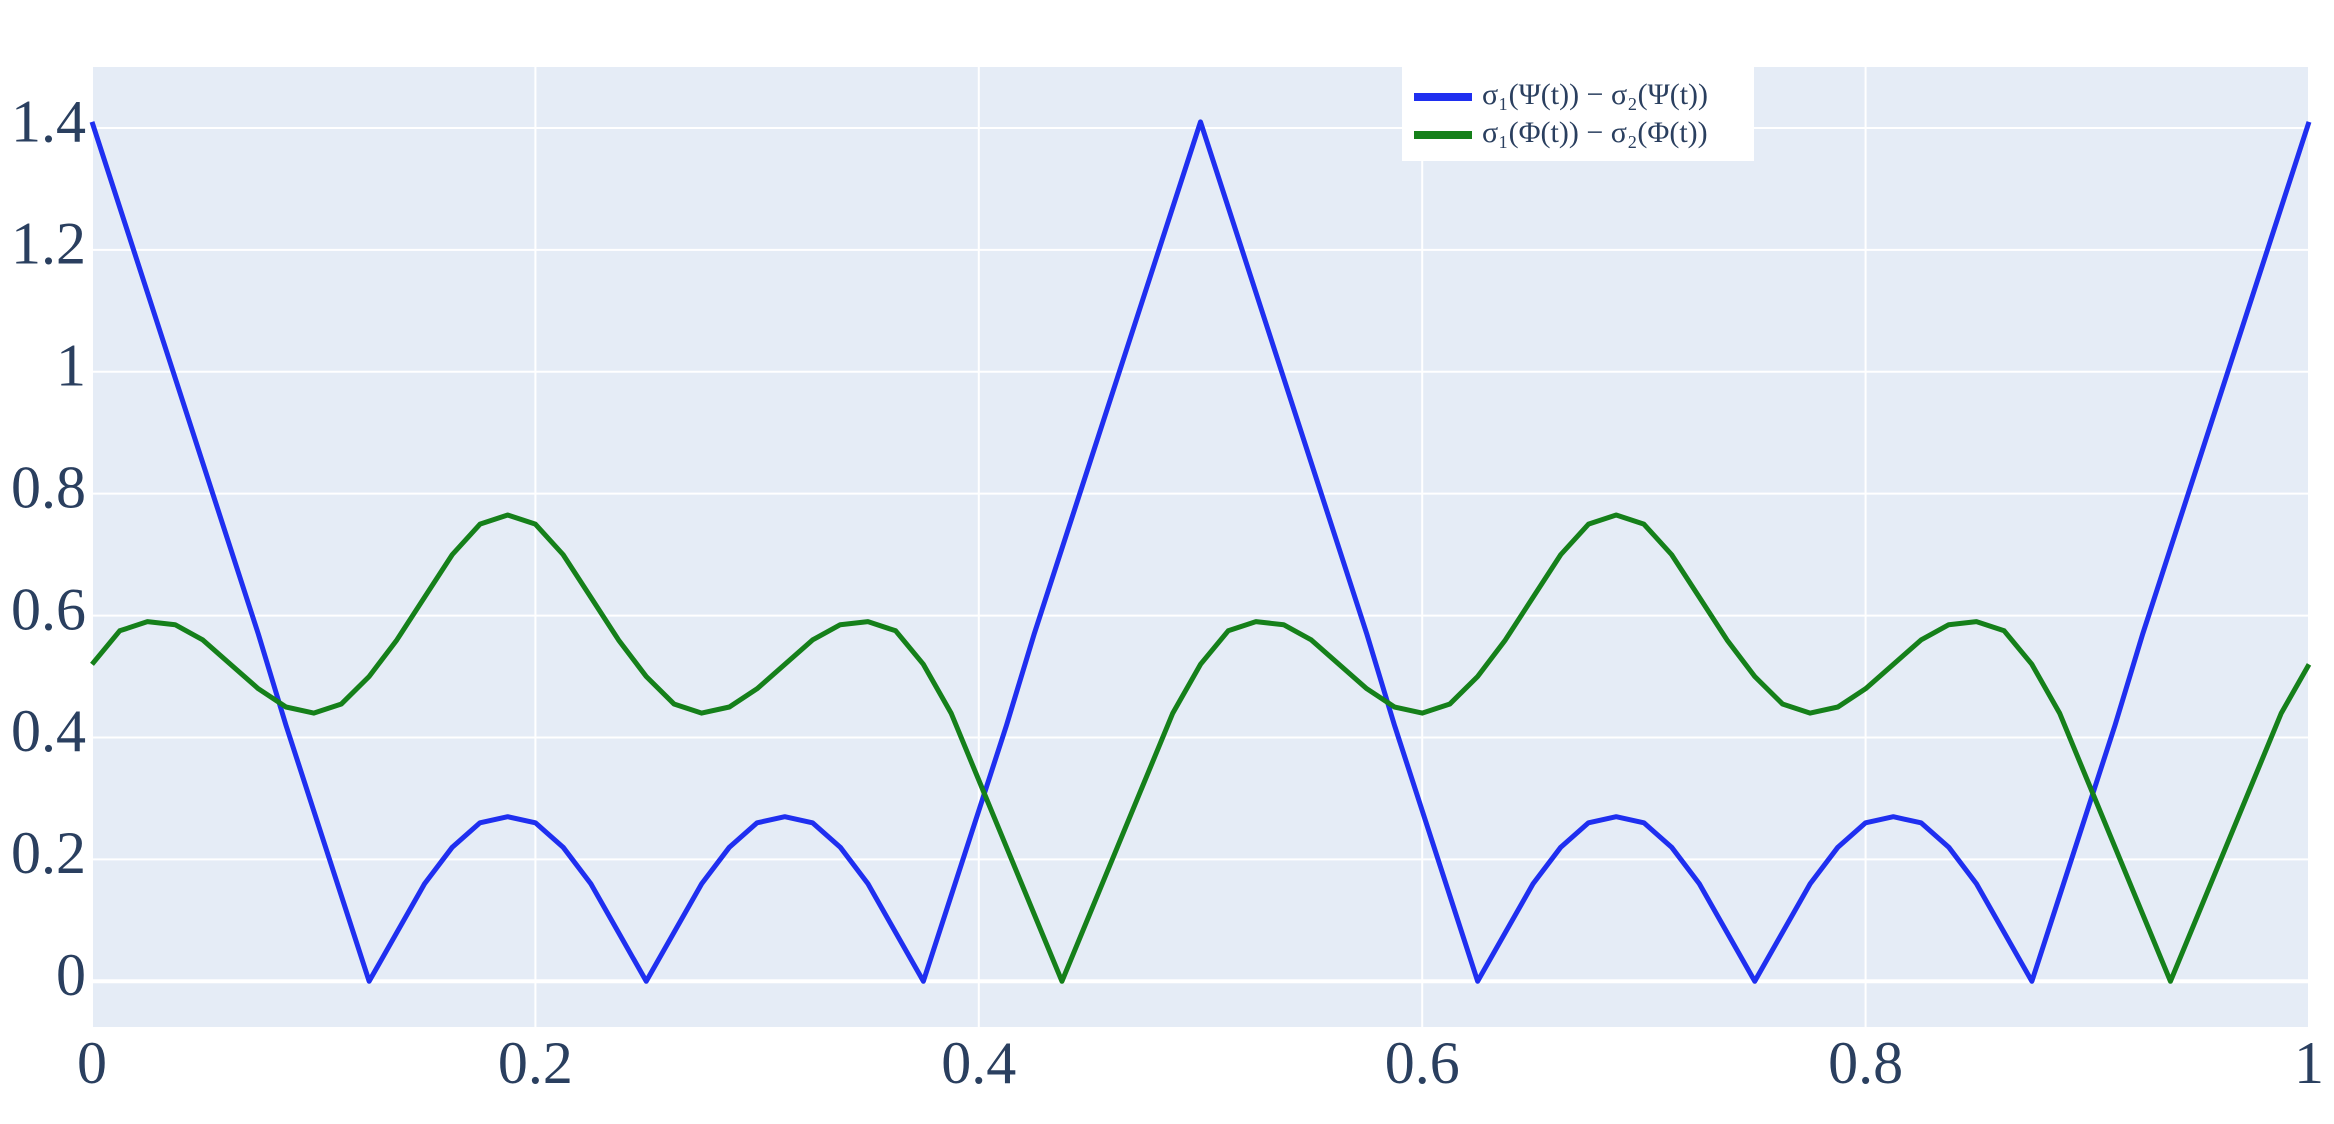  What do you see at coordinates (48, 122) in the screenshot?
I see `y-tick-label: 1.4` at bounding box center [48, 122].